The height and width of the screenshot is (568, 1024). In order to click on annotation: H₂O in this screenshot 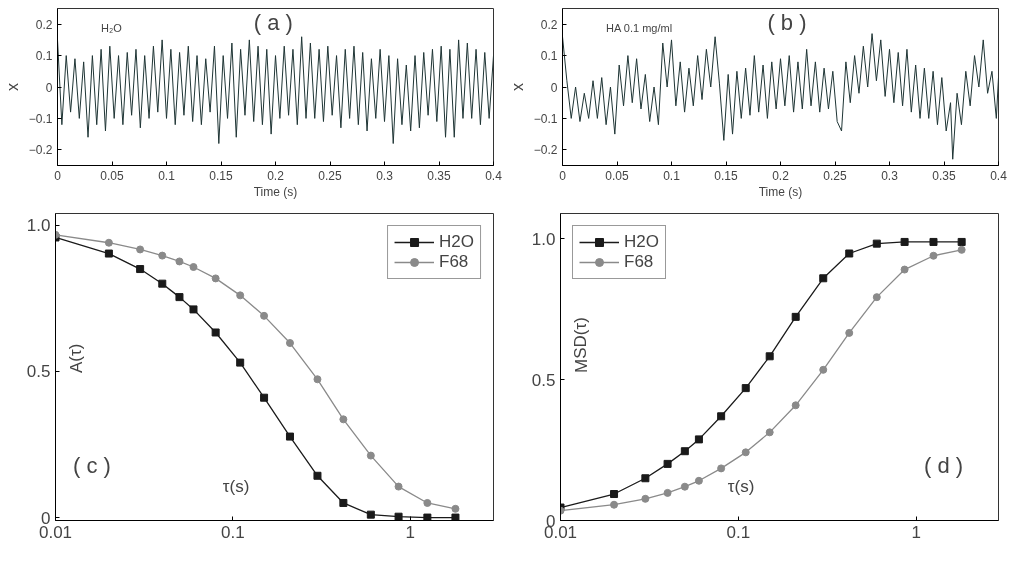, I will do `click(112, 27)`.